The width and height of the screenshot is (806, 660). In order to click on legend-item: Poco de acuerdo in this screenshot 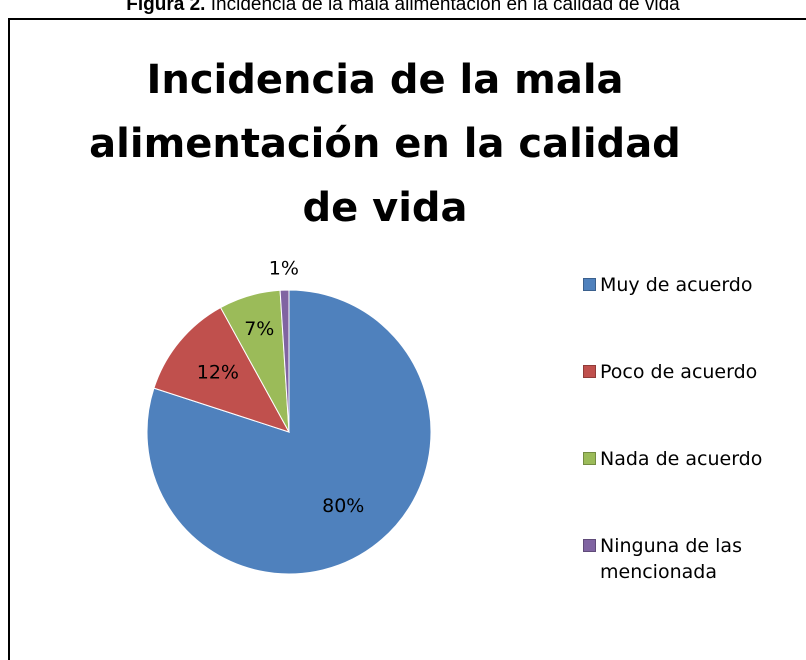, I will do `click(688, 372)`.